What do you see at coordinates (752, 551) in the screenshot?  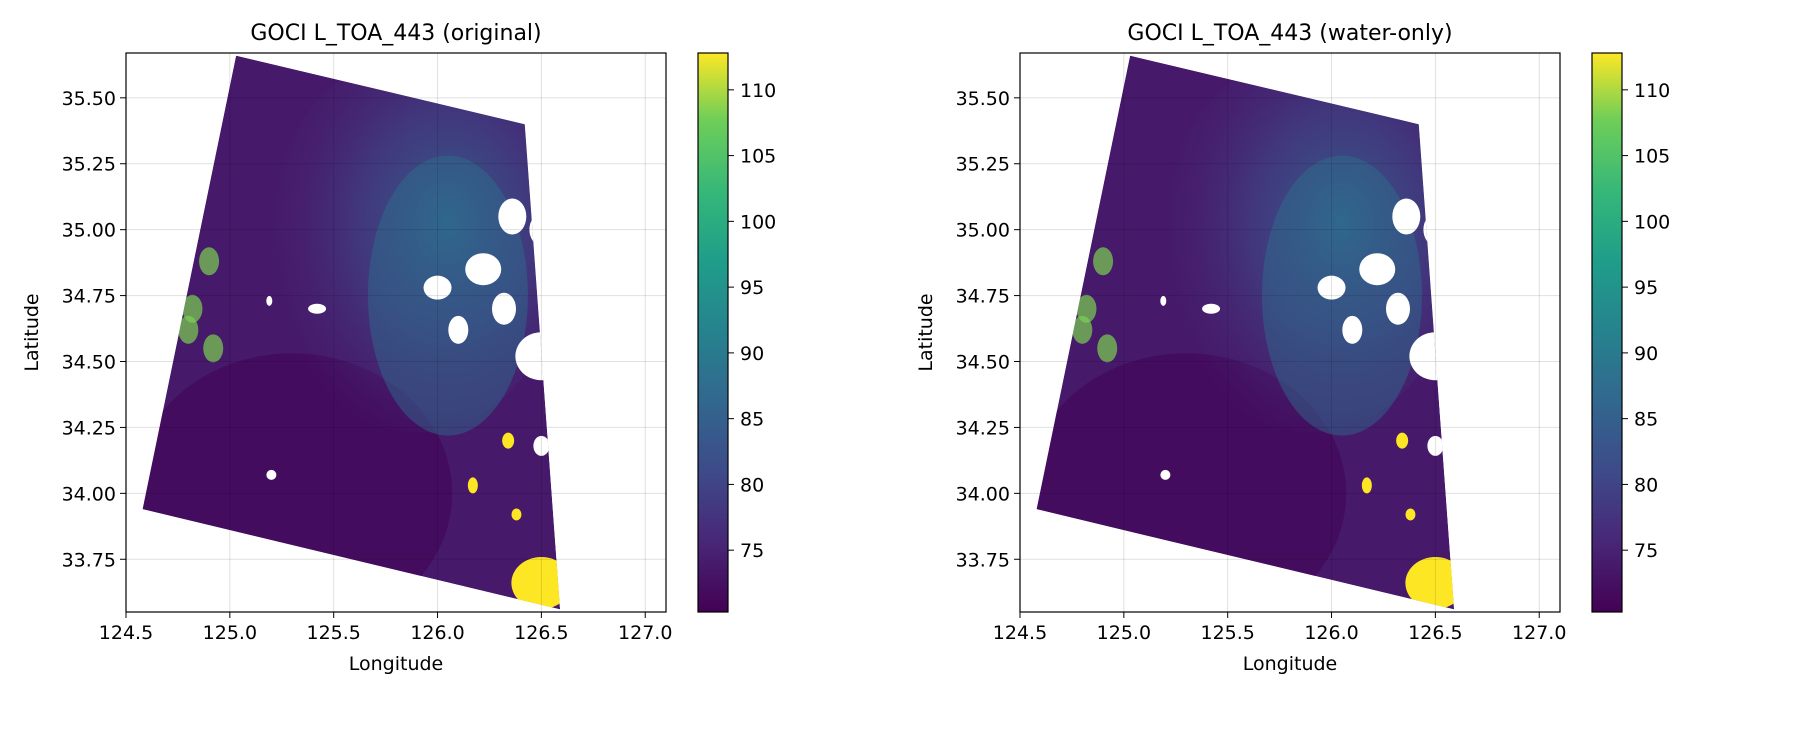 I see `colorbar-tick-label: 75` at bounding box center [752, 551].